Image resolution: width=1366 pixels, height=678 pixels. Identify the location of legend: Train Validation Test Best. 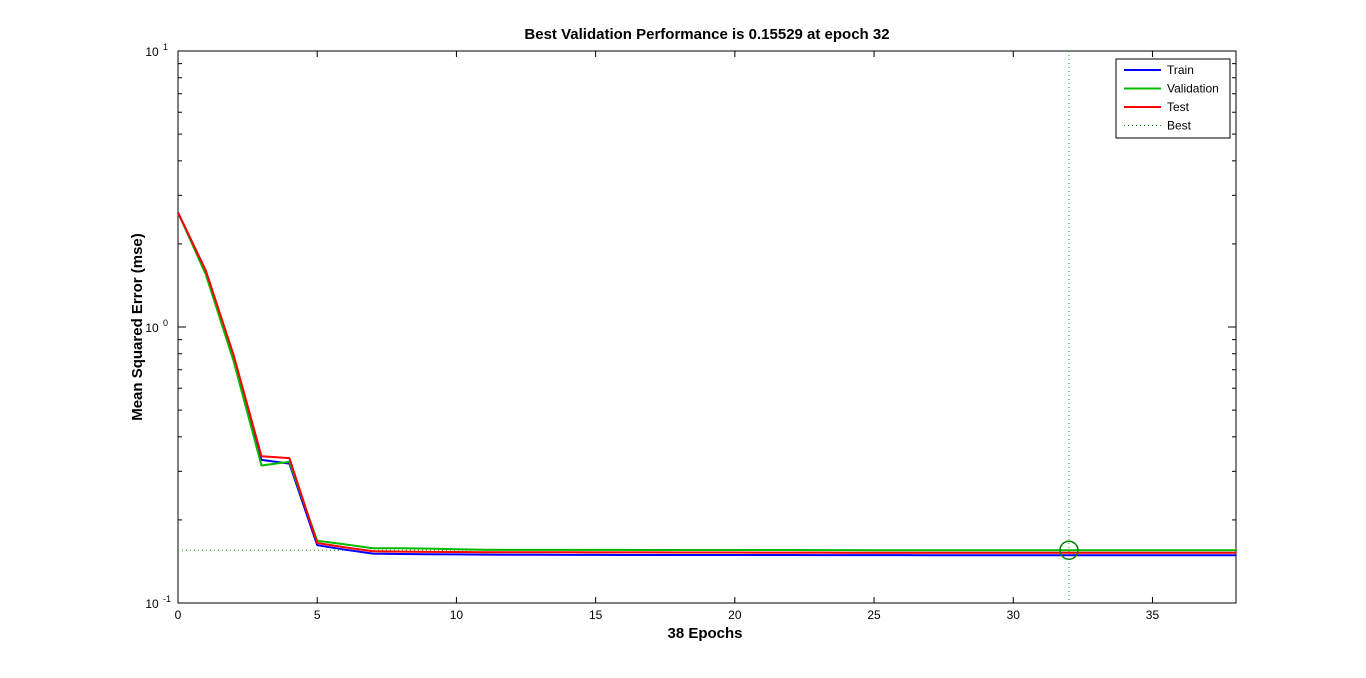
(1173, 98).